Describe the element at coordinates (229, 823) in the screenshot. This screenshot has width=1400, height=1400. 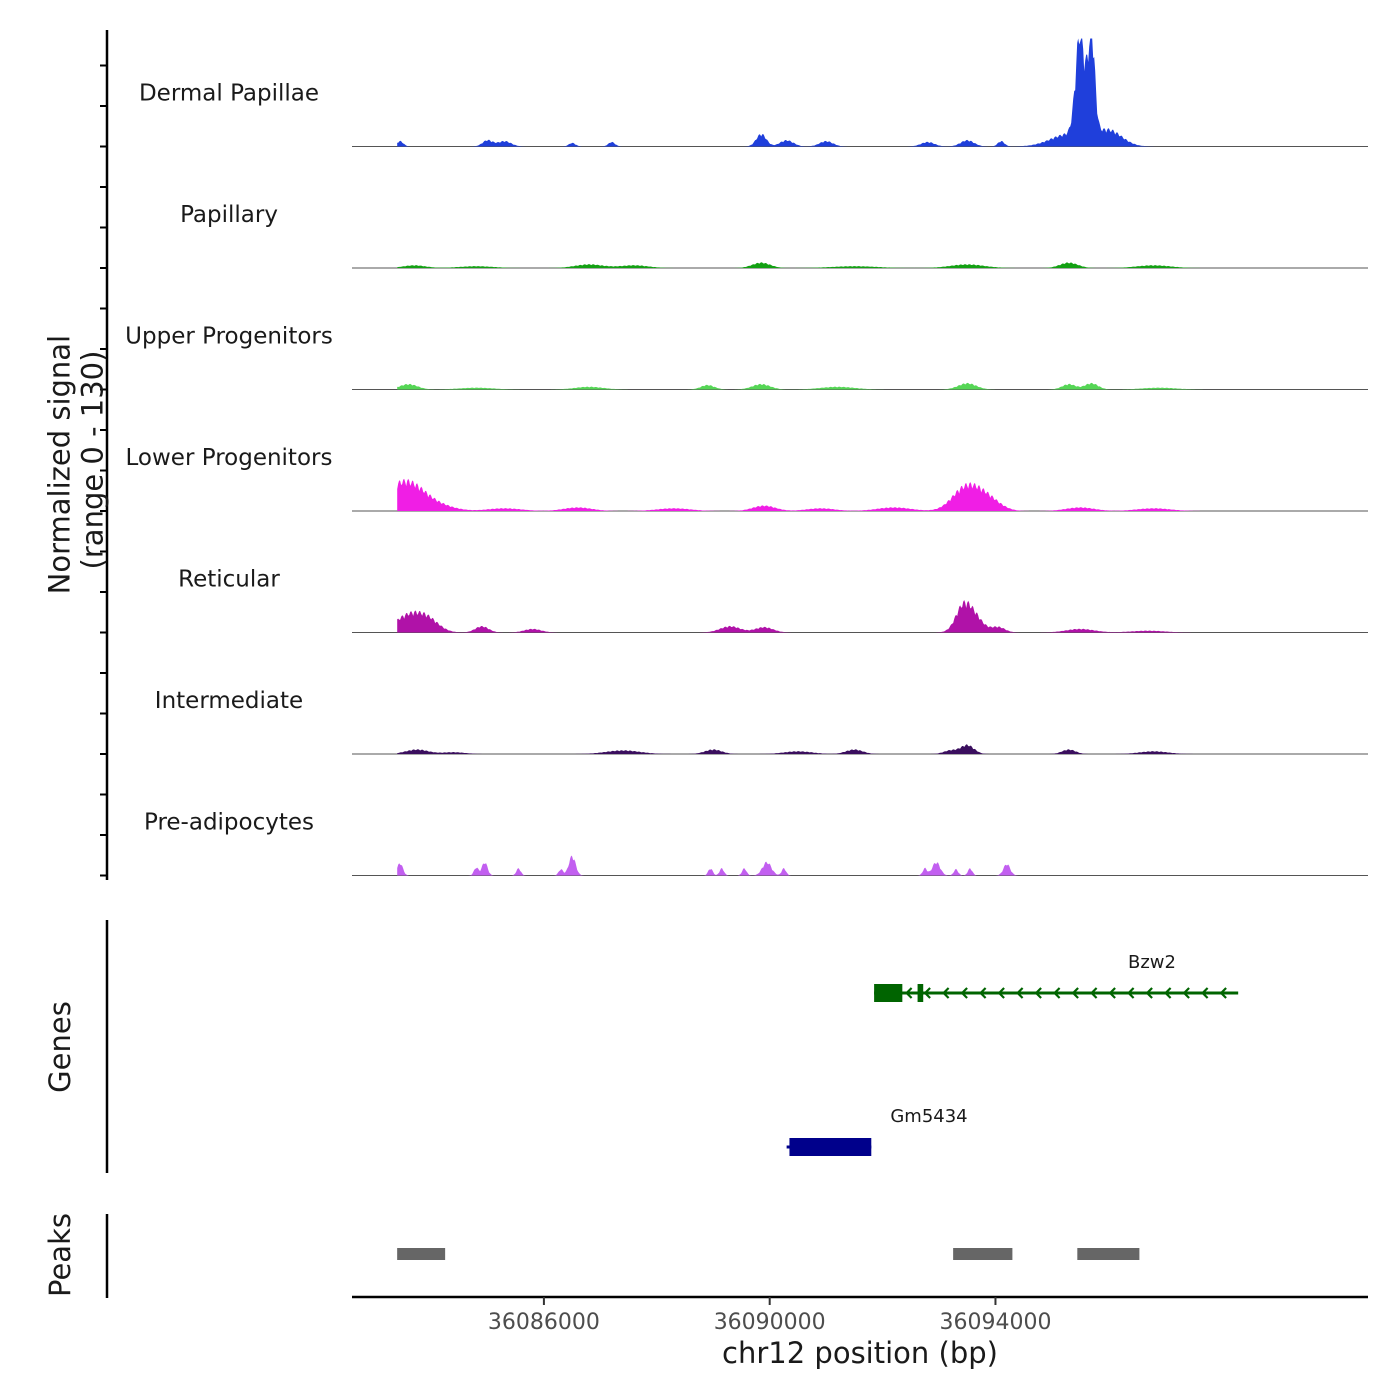
I see `track-label: Pre-adipocytes` at that location.